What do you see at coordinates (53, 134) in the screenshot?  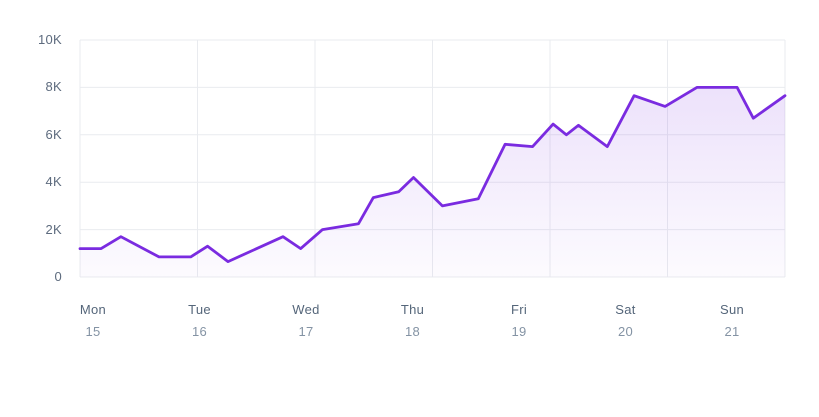 I see `y-tick-label: 6K` at bounding box center [53, 134].